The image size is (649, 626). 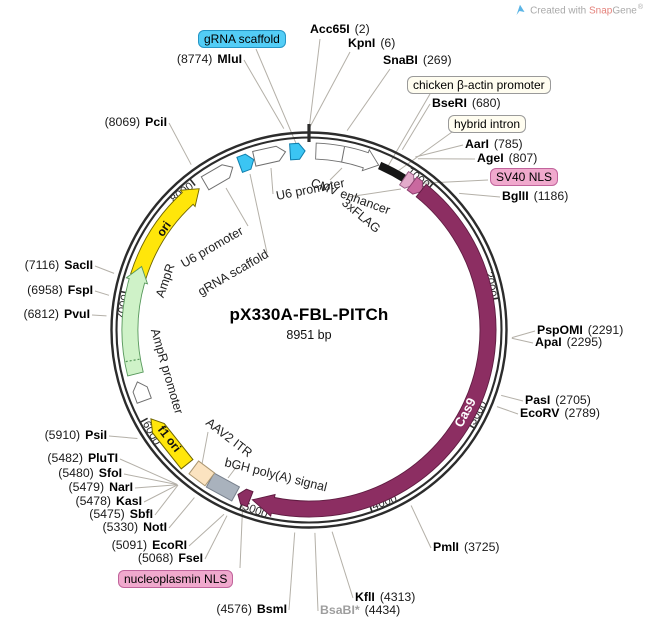 What do you see at coordinates (540, 413) in the screenshot?
I see `enzyme-name: EcoRV` at bounding box center [540, 413].